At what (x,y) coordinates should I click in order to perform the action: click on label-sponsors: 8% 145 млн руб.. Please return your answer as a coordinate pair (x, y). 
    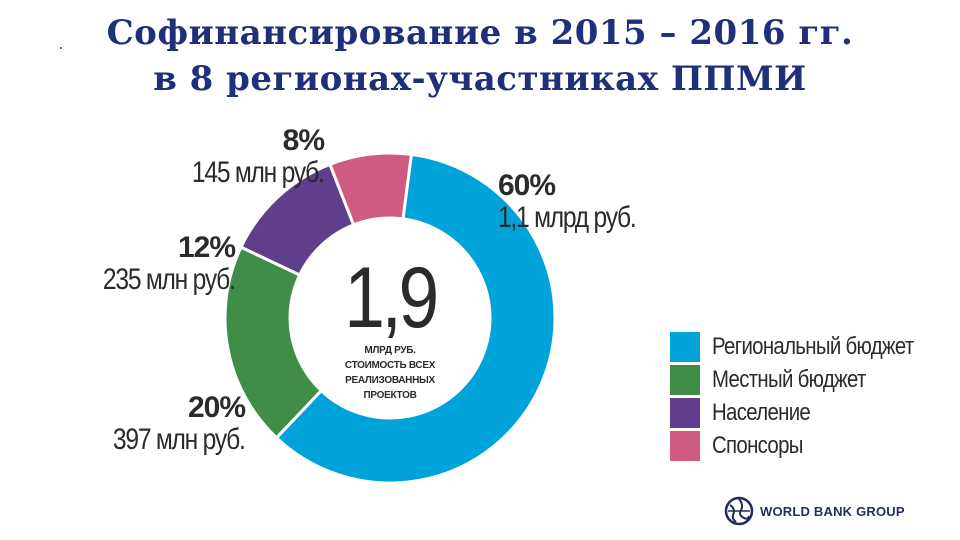
    Looking at the image, I should click on (244, 156).